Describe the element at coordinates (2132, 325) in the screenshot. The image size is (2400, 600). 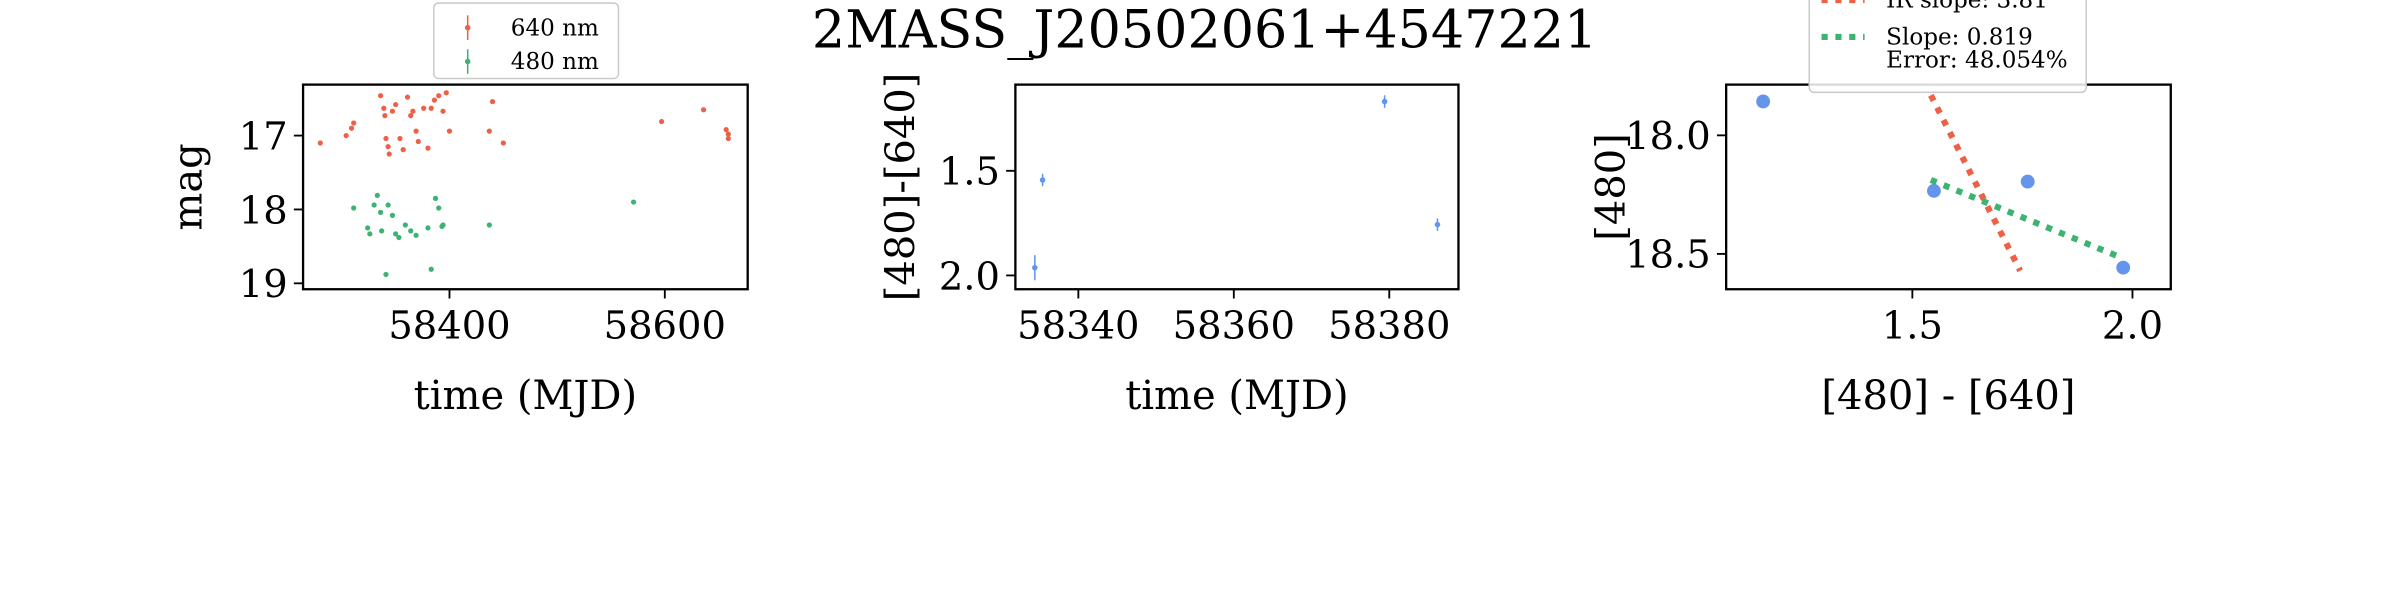
I see `x-tick-label: 2.0` at that location.